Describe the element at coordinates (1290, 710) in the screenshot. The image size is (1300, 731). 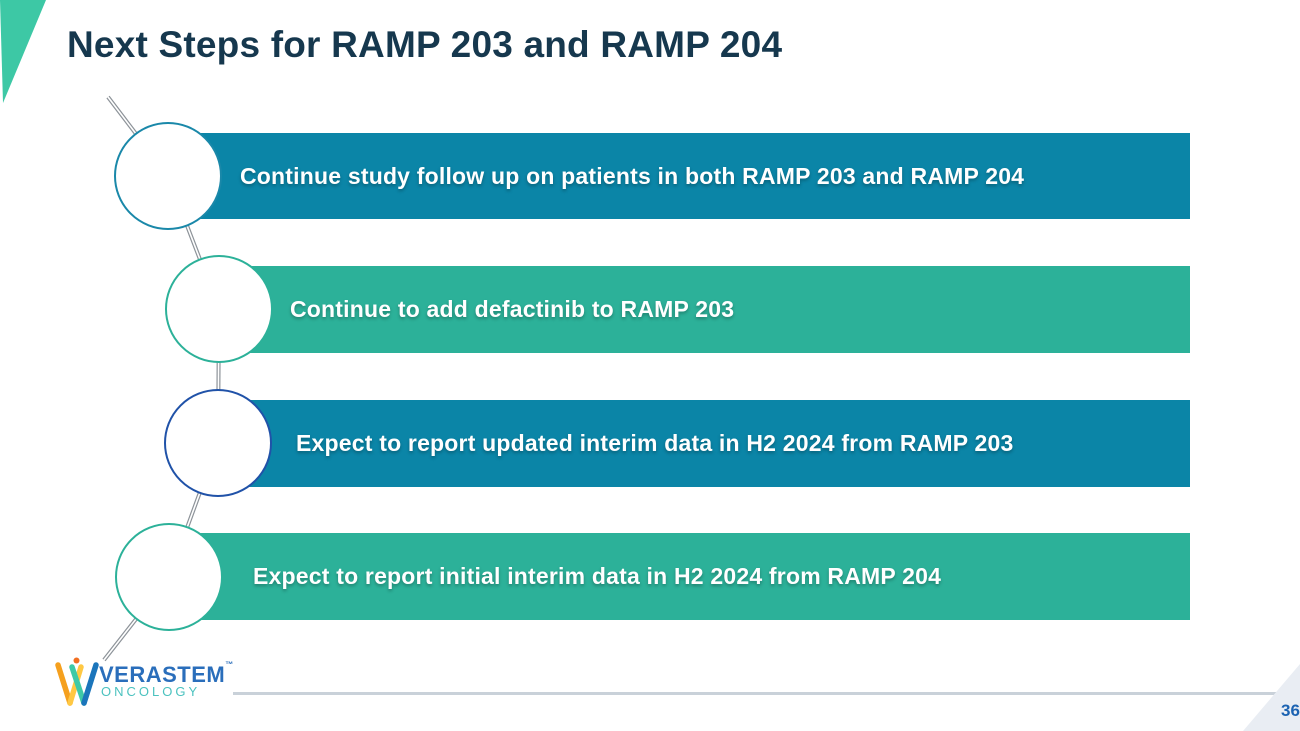
I see `page-number: 36` at that location.